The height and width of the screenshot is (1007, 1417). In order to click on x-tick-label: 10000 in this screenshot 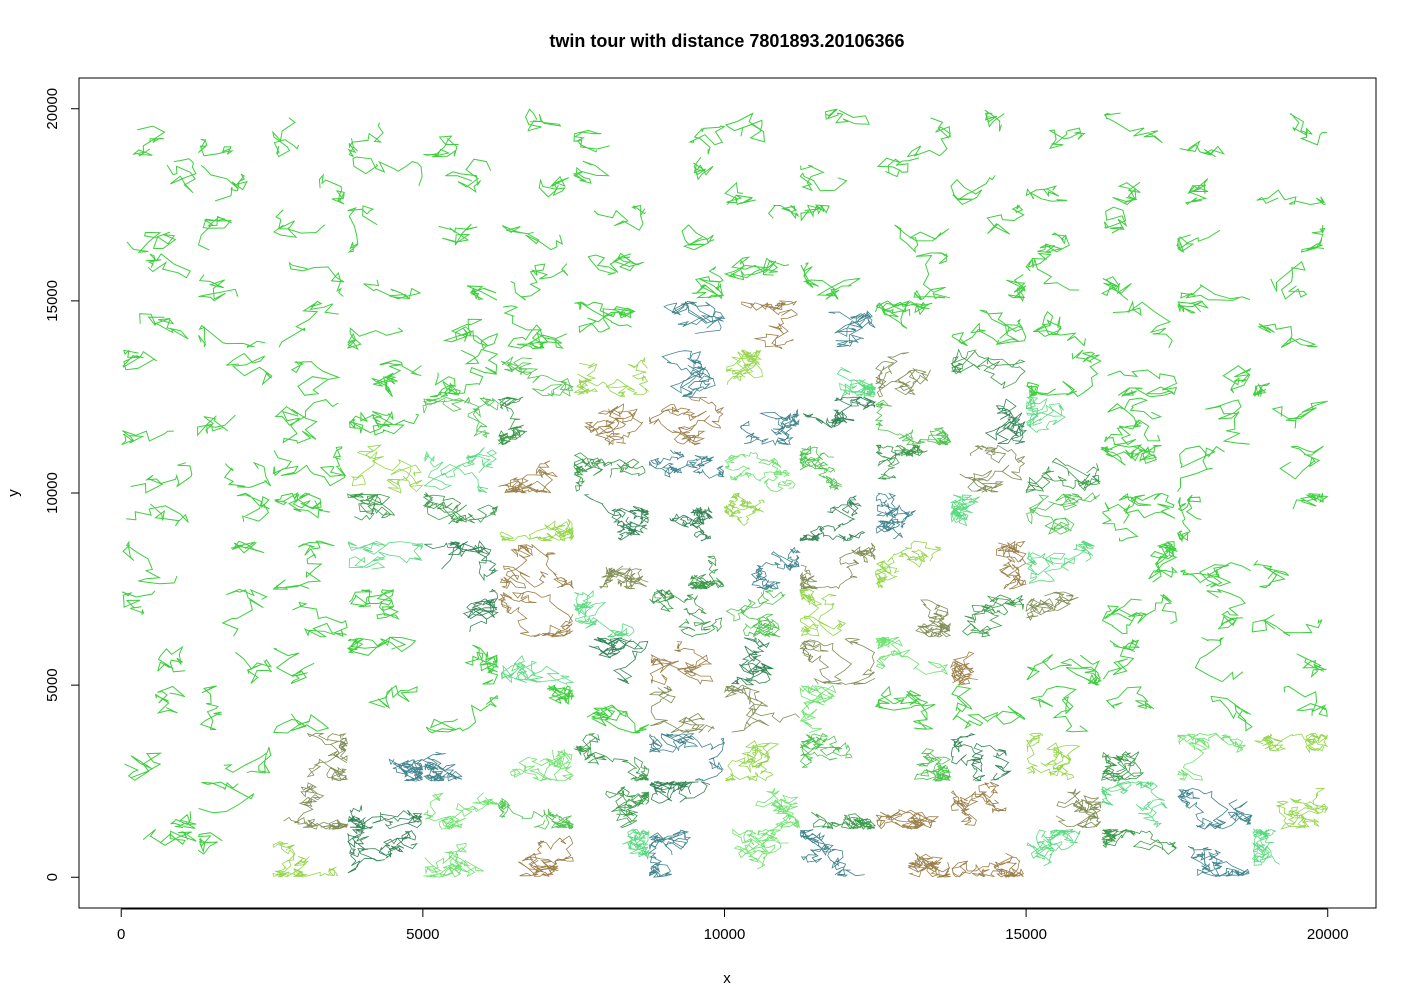, I will do `click(725, 934)`.